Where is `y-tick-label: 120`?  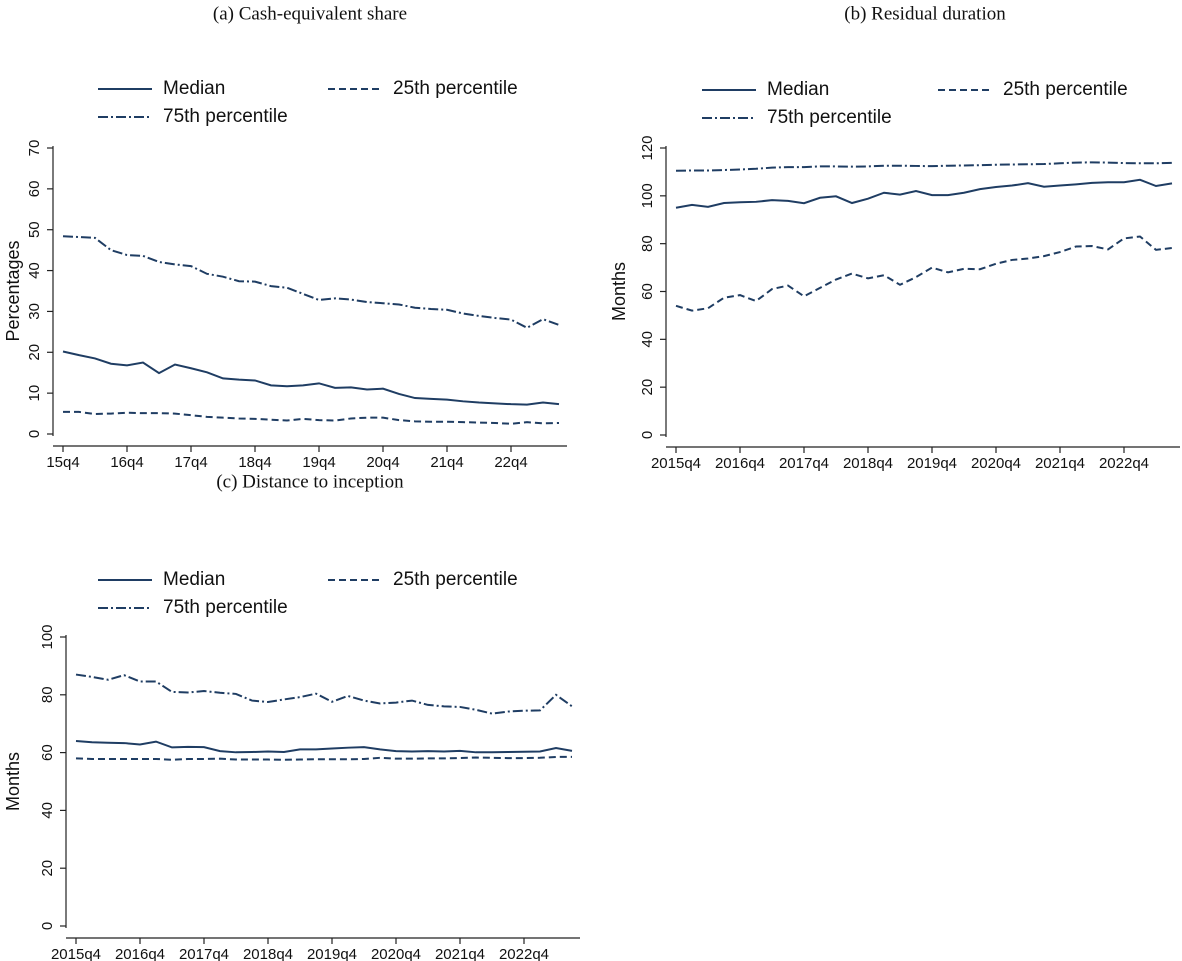 y-tick-label: 120 is located at coordinates (647, 147).